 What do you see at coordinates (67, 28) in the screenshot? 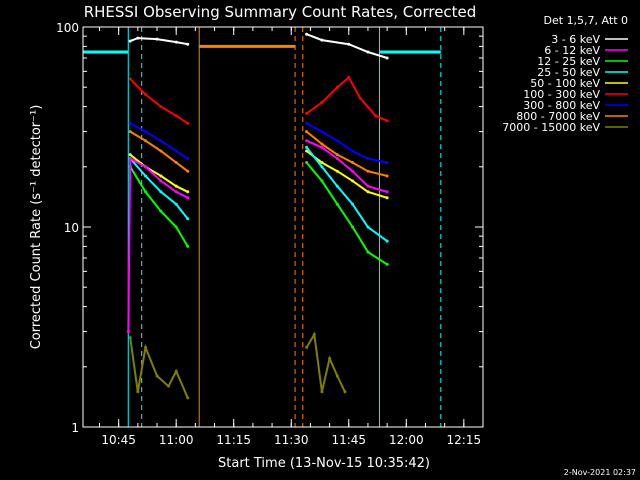
I see `y-tick-label-2: 100` at bounding box center [67, 28].